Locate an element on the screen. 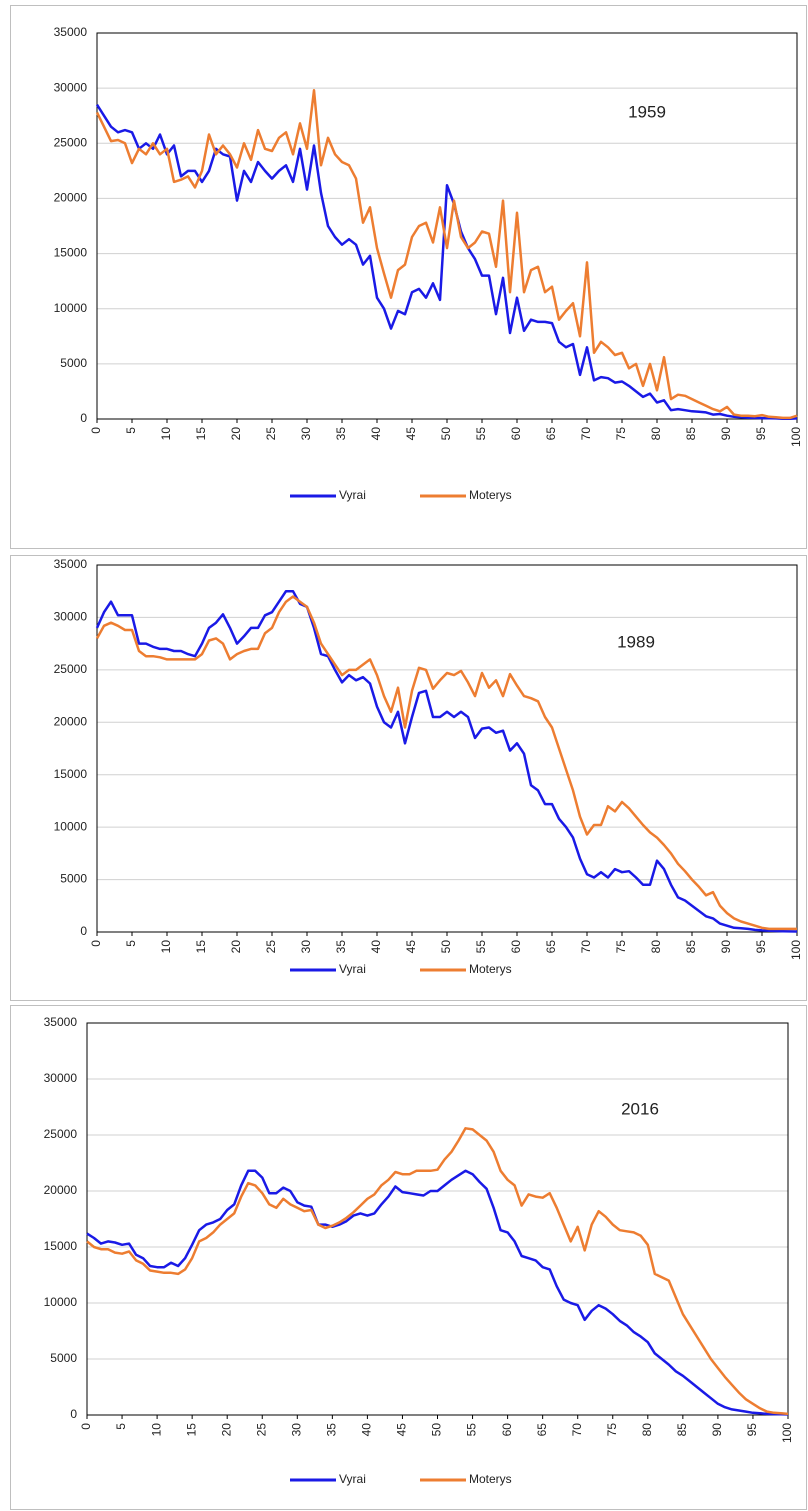  data-line is located at coordinates (437, 1292).